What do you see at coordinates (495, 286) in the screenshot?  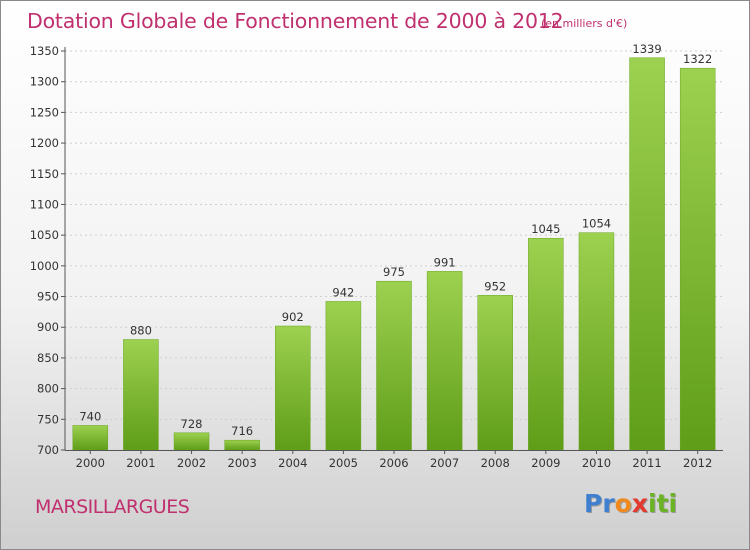 I see `bar-value-label: 952` at bounding box center [495, 286].